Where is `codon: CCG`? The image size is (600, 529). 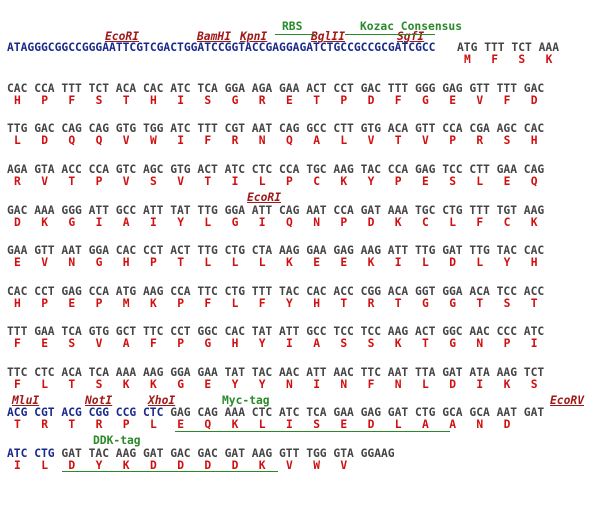 codon: CCG is located at coordinates (126, 412).